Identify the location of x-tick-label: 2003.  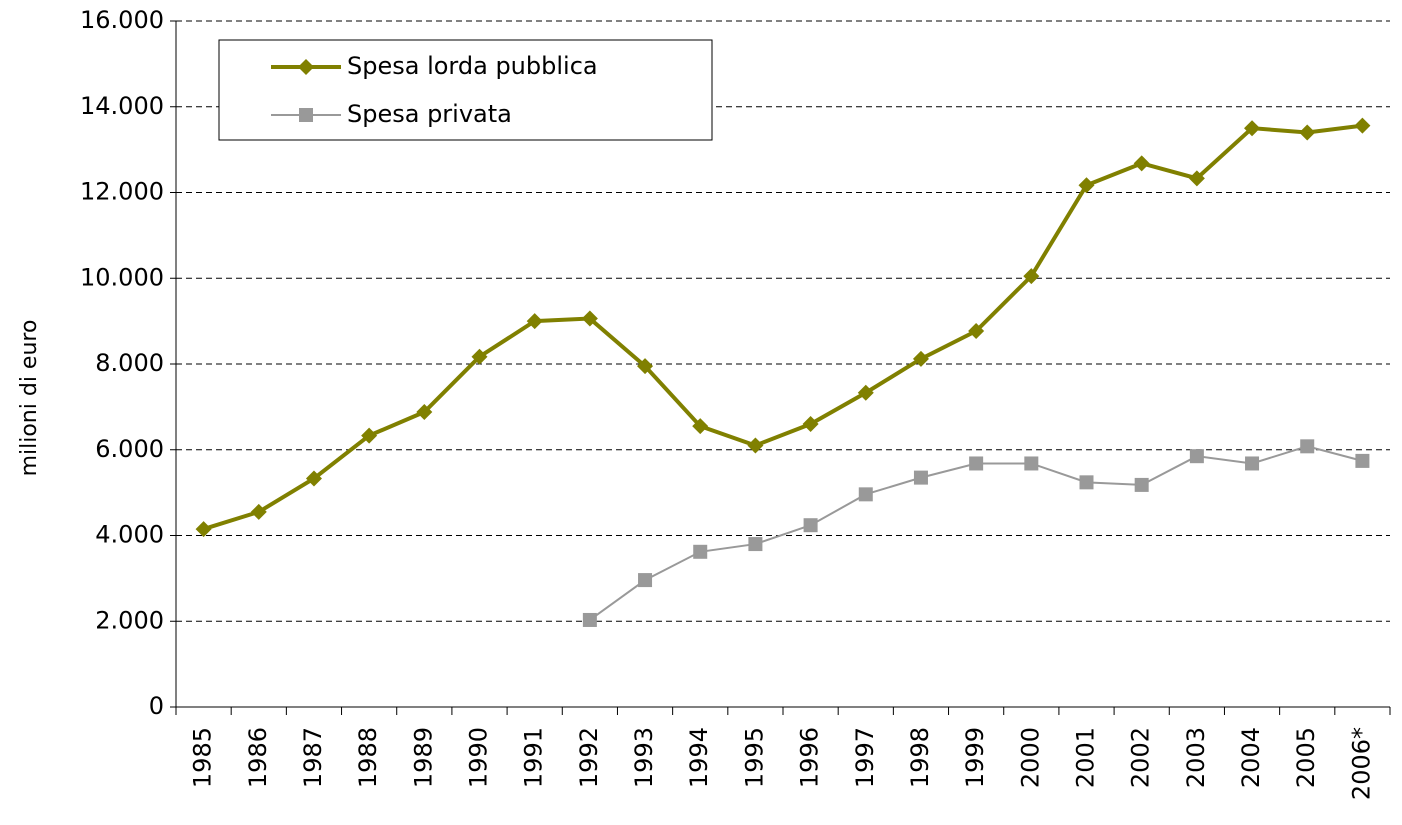
(1196, 757).